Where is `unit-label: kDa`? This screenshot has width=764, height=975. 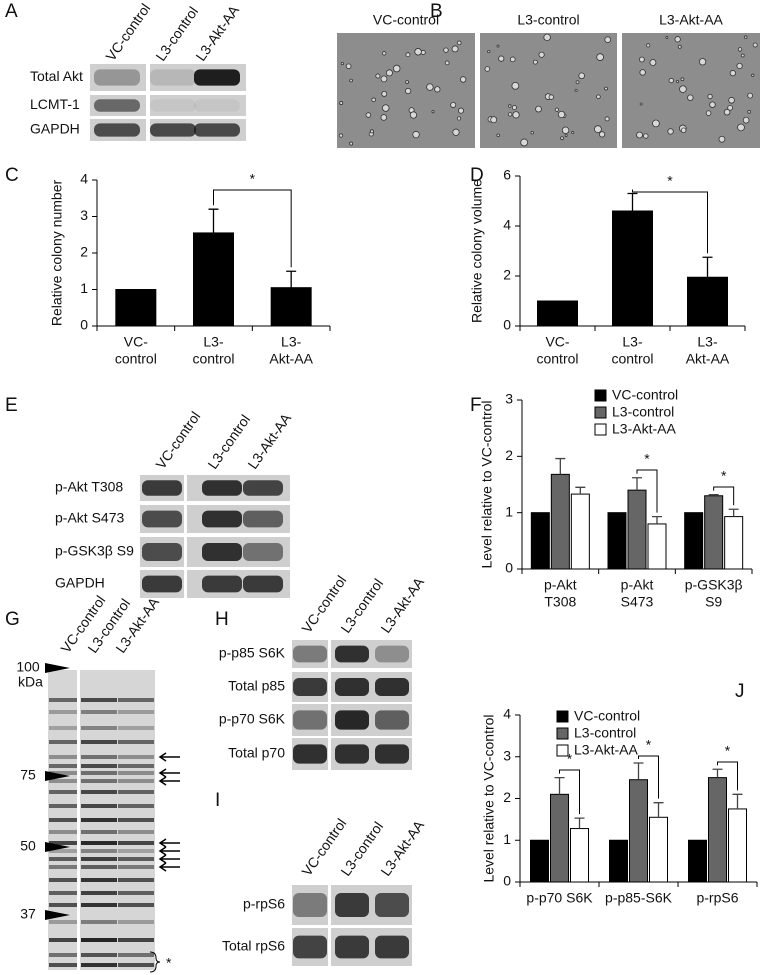
unit-label: kDa is located at coordinates (30, 682).